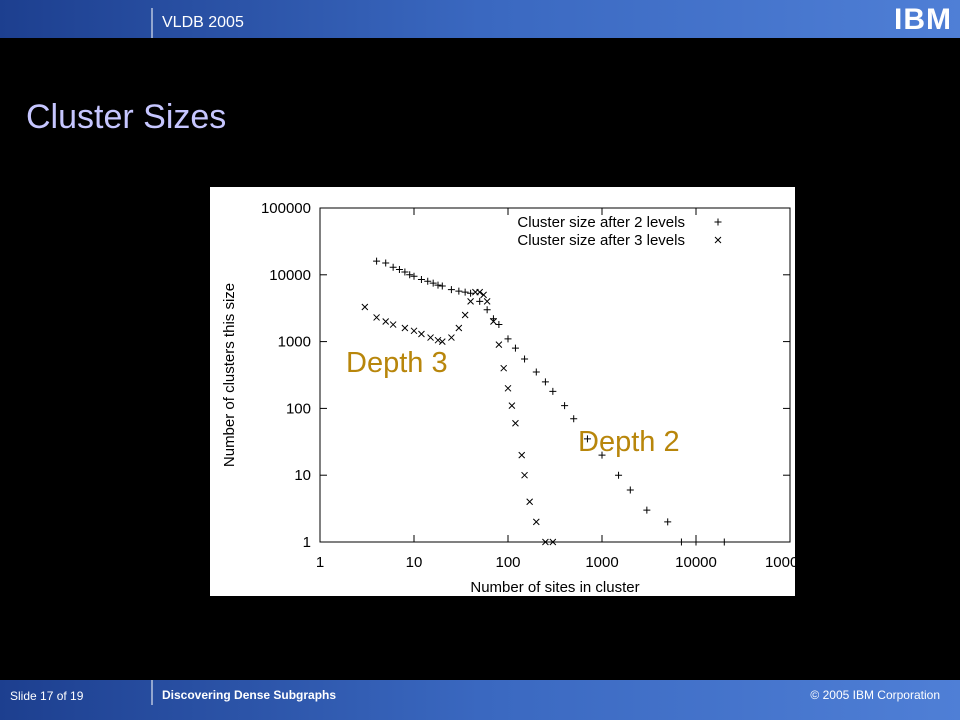 The width and height of the screenshot is (960, 720). What do you see at coordinates (126, 117) in the screenshot?
I see `slide-title: Cluster Sizes` at bounding box center [126, 117].